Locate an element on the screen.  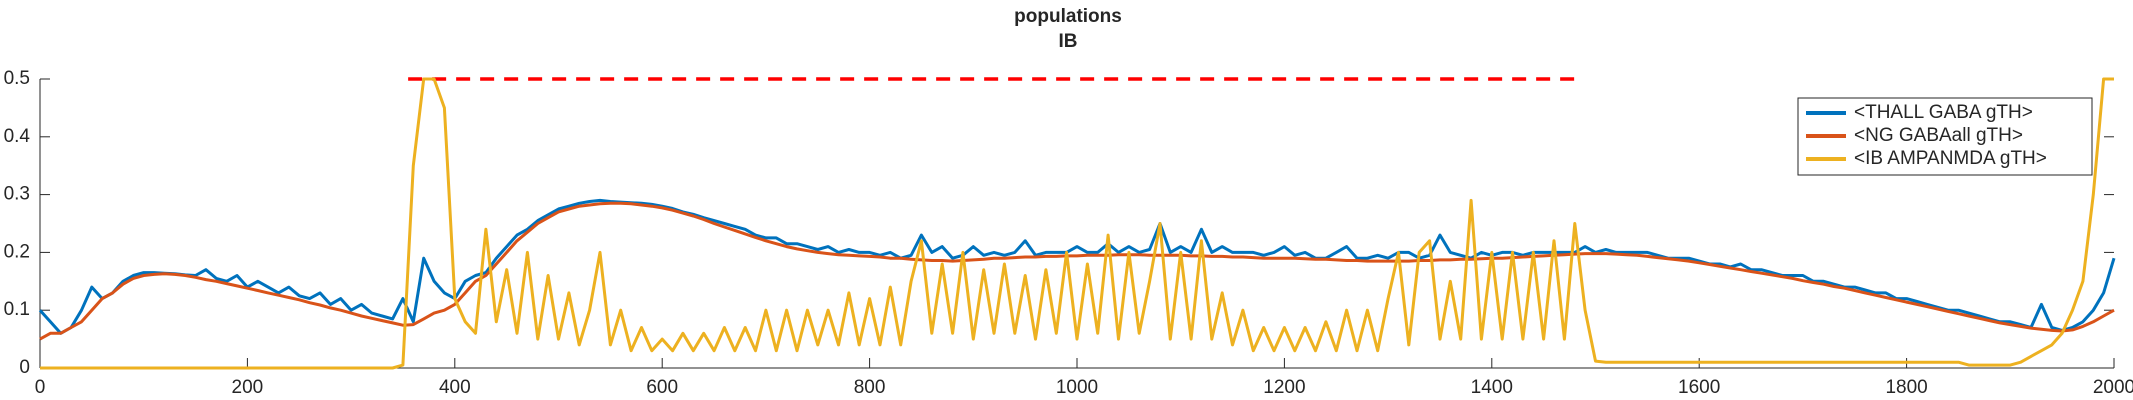
x-tick-label: 400 is located at coordinates (455, 387).